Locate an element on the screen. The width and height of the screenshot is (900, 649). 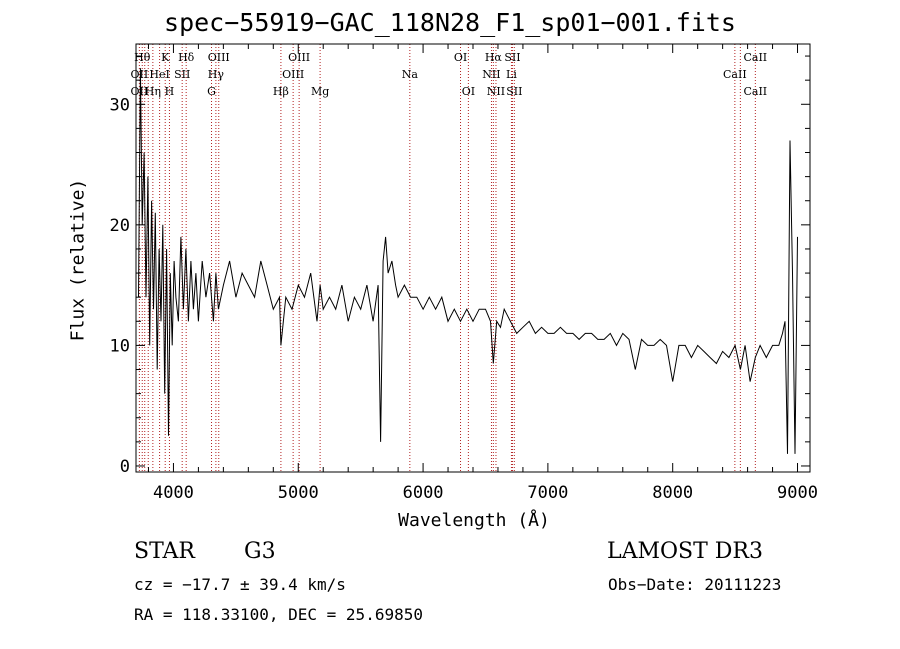
redshift-line: cz = −17.7 ± 39.4 km/s is located at coordinates (240, 584).